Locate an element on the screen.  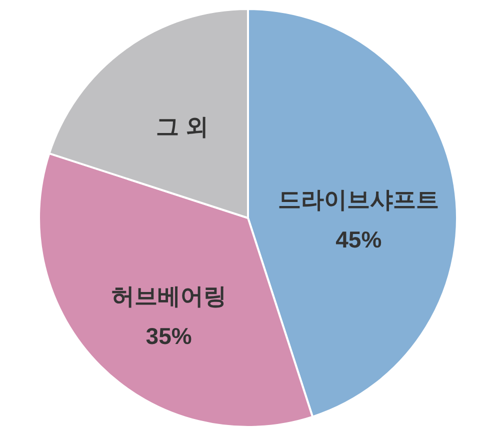
slice-label: 드라이브샤프트 is located at coordinates (359, 199).